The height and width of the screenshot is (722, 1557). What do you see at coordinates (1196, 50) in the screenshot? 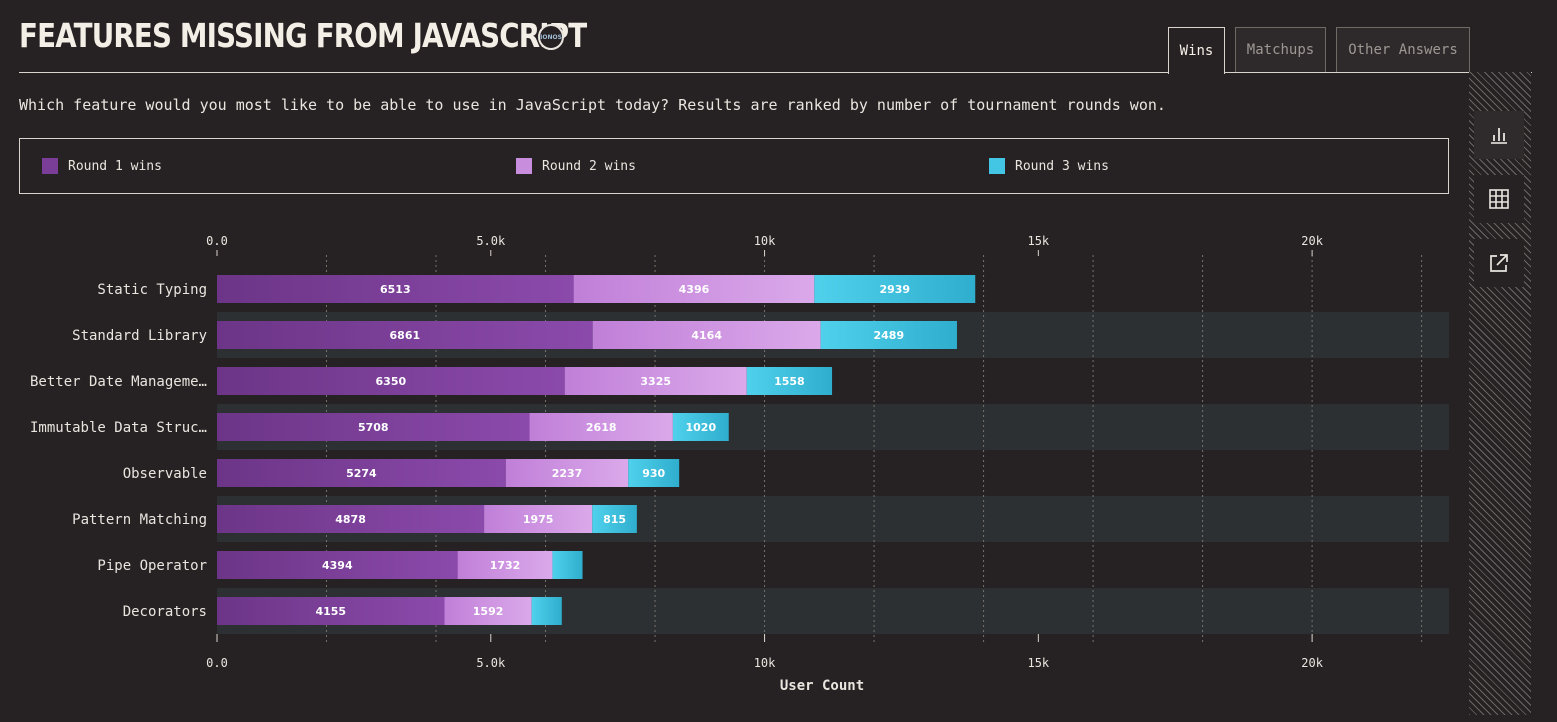
I see `tab-wins: Wins` at bounding box center [1196, 50].